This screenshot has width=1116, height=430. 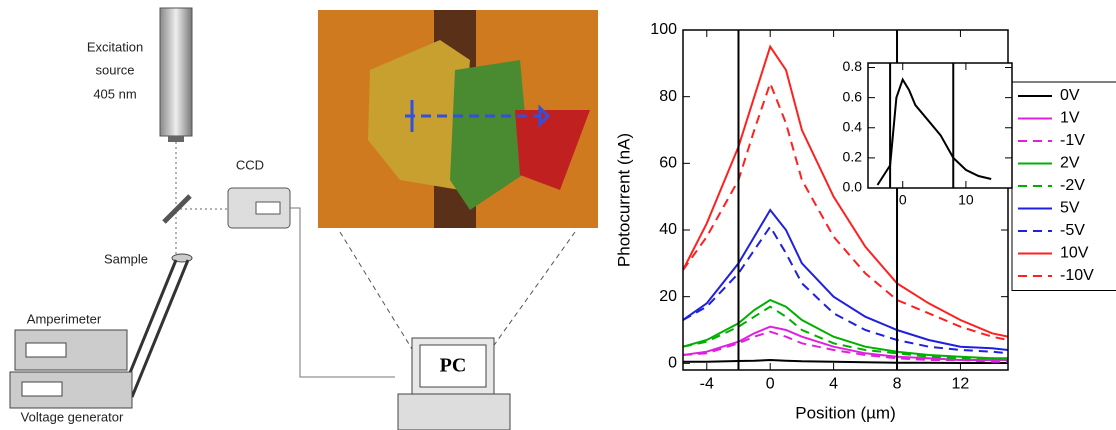 I want to click on label: Voltage generator, so click(x=72, y=416).